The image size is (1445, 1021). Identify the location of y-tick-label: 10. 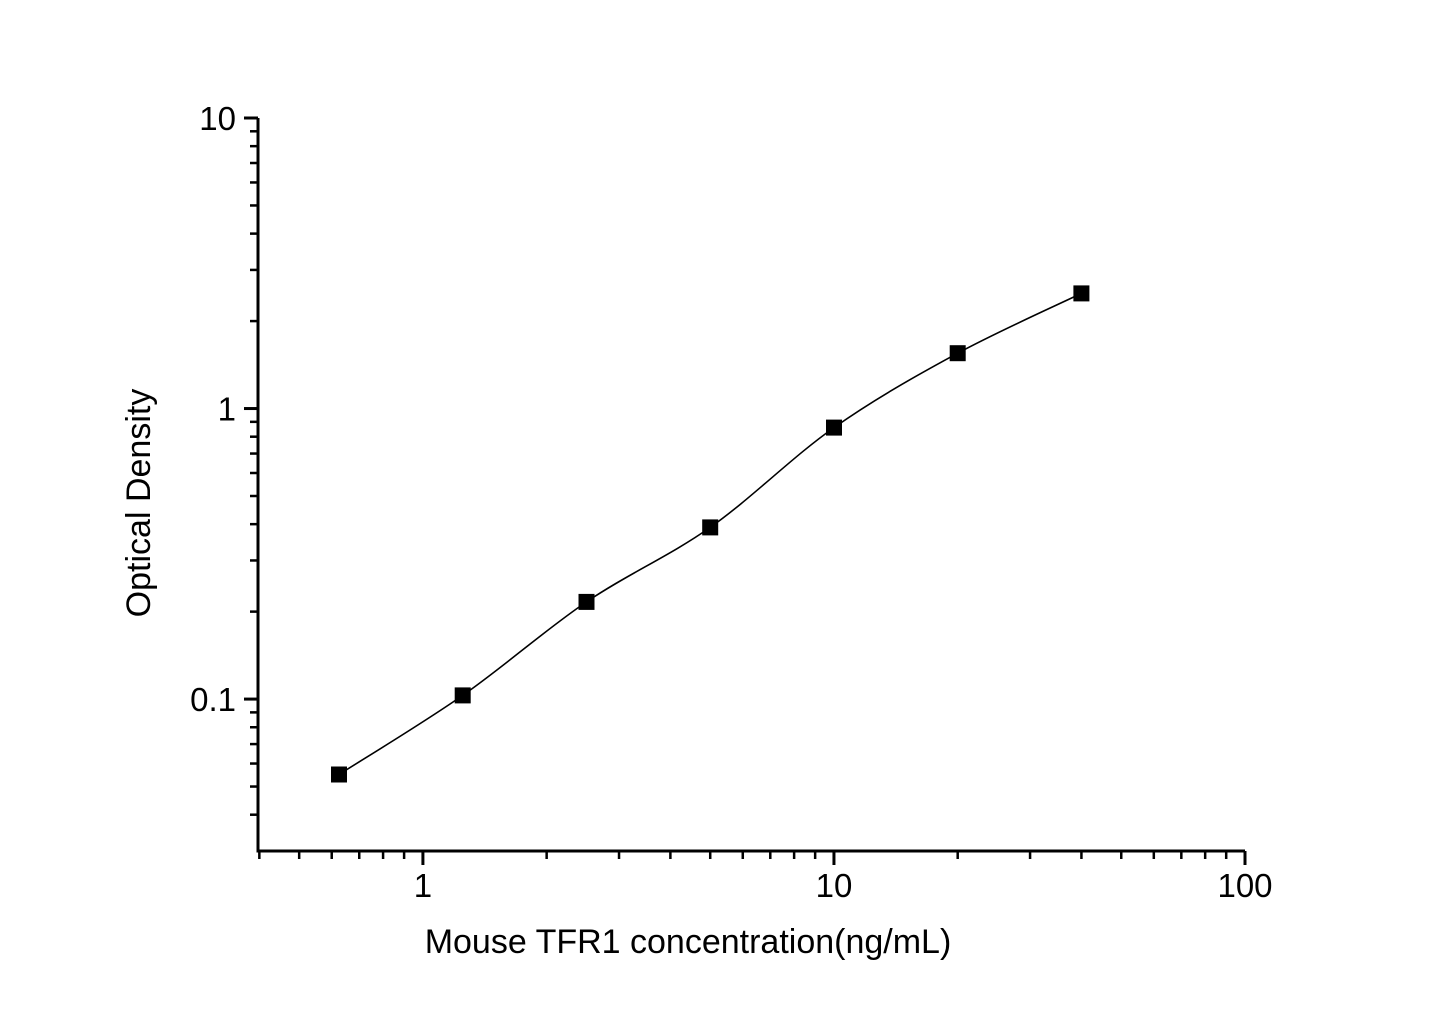
(217, 118).